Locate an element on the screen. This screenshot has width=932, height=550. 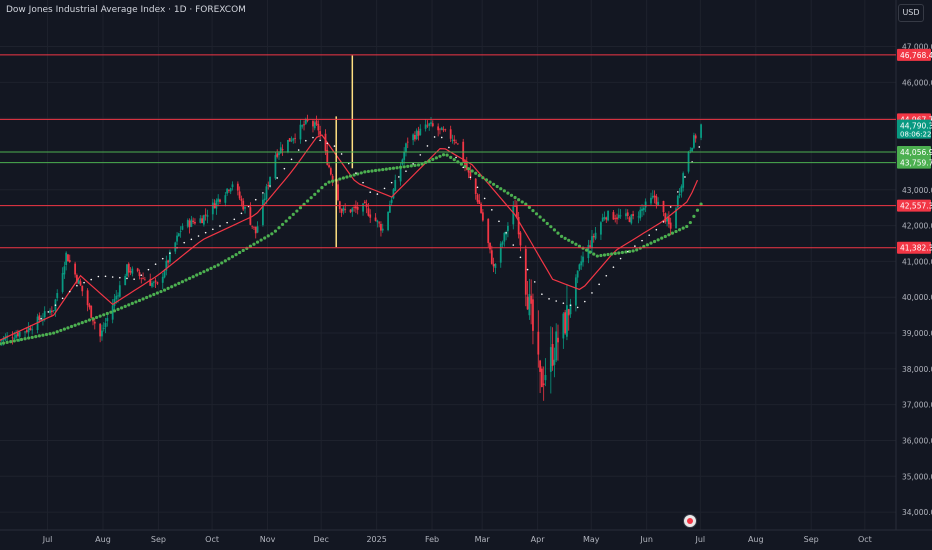
tradingview-logo-icon is located at coordinates (690, 521).